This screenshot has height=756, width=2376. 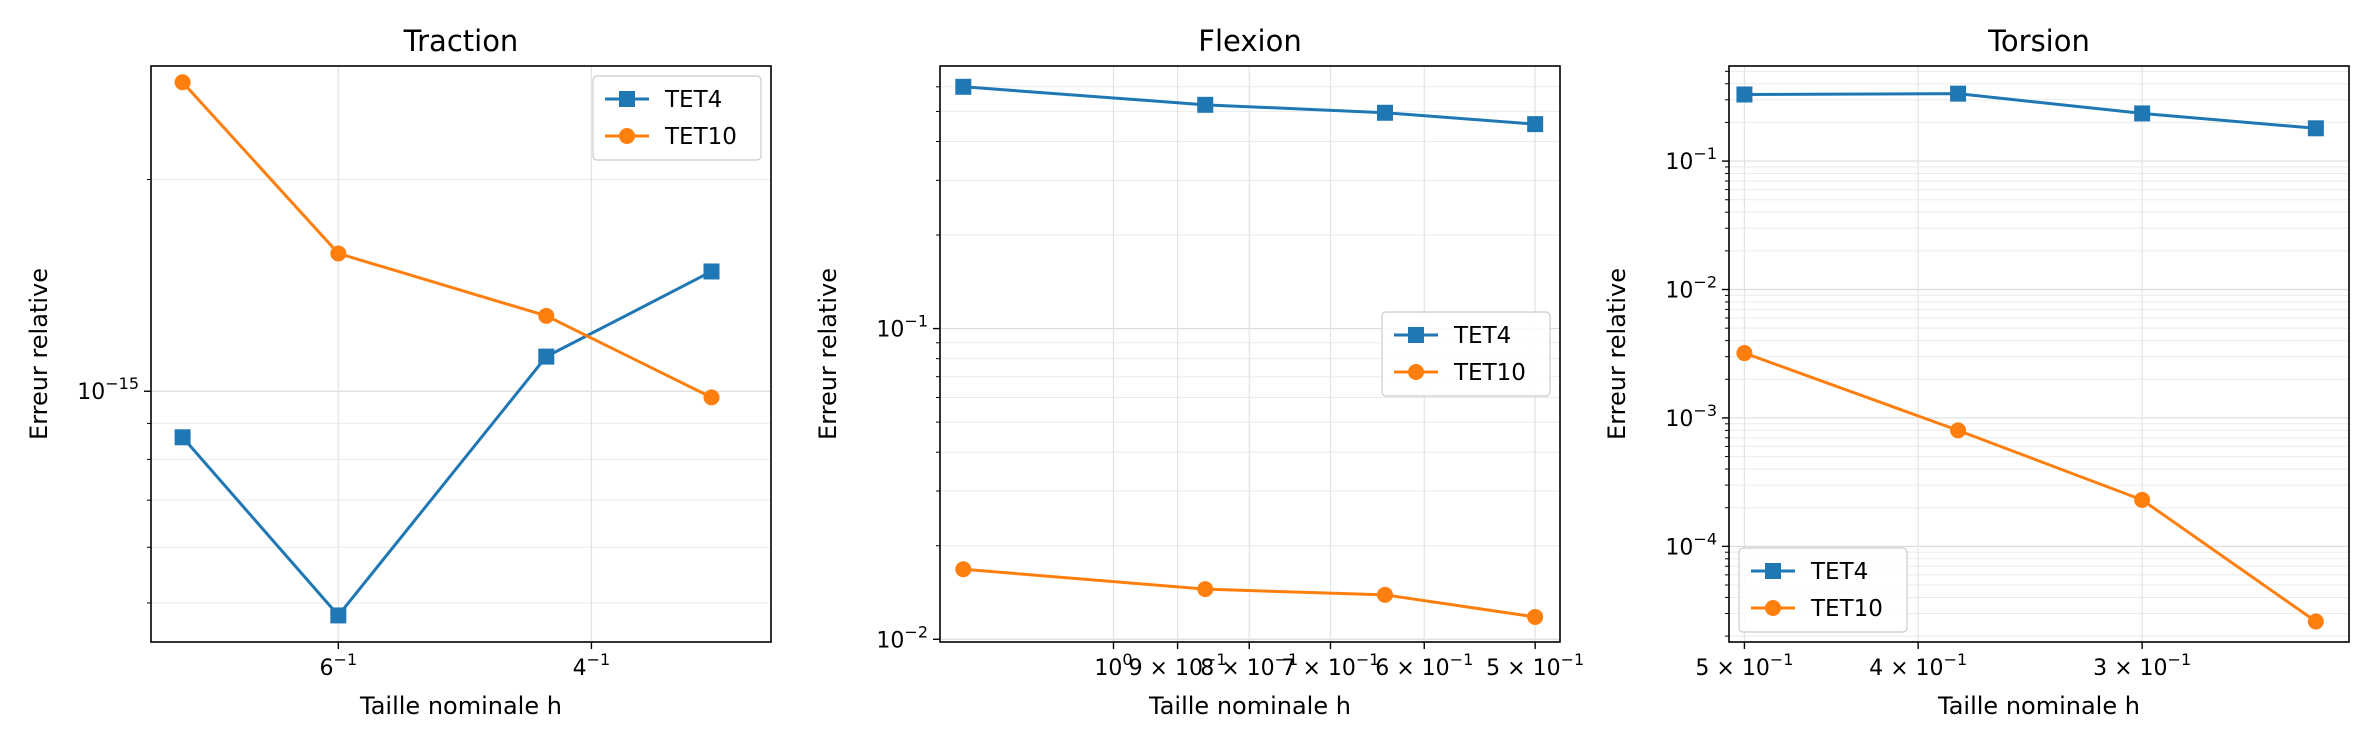 What do you see at coordinates (461, 41) in the screenshot?
I see `chart-title: Traction` at bounding box center [461, 41].